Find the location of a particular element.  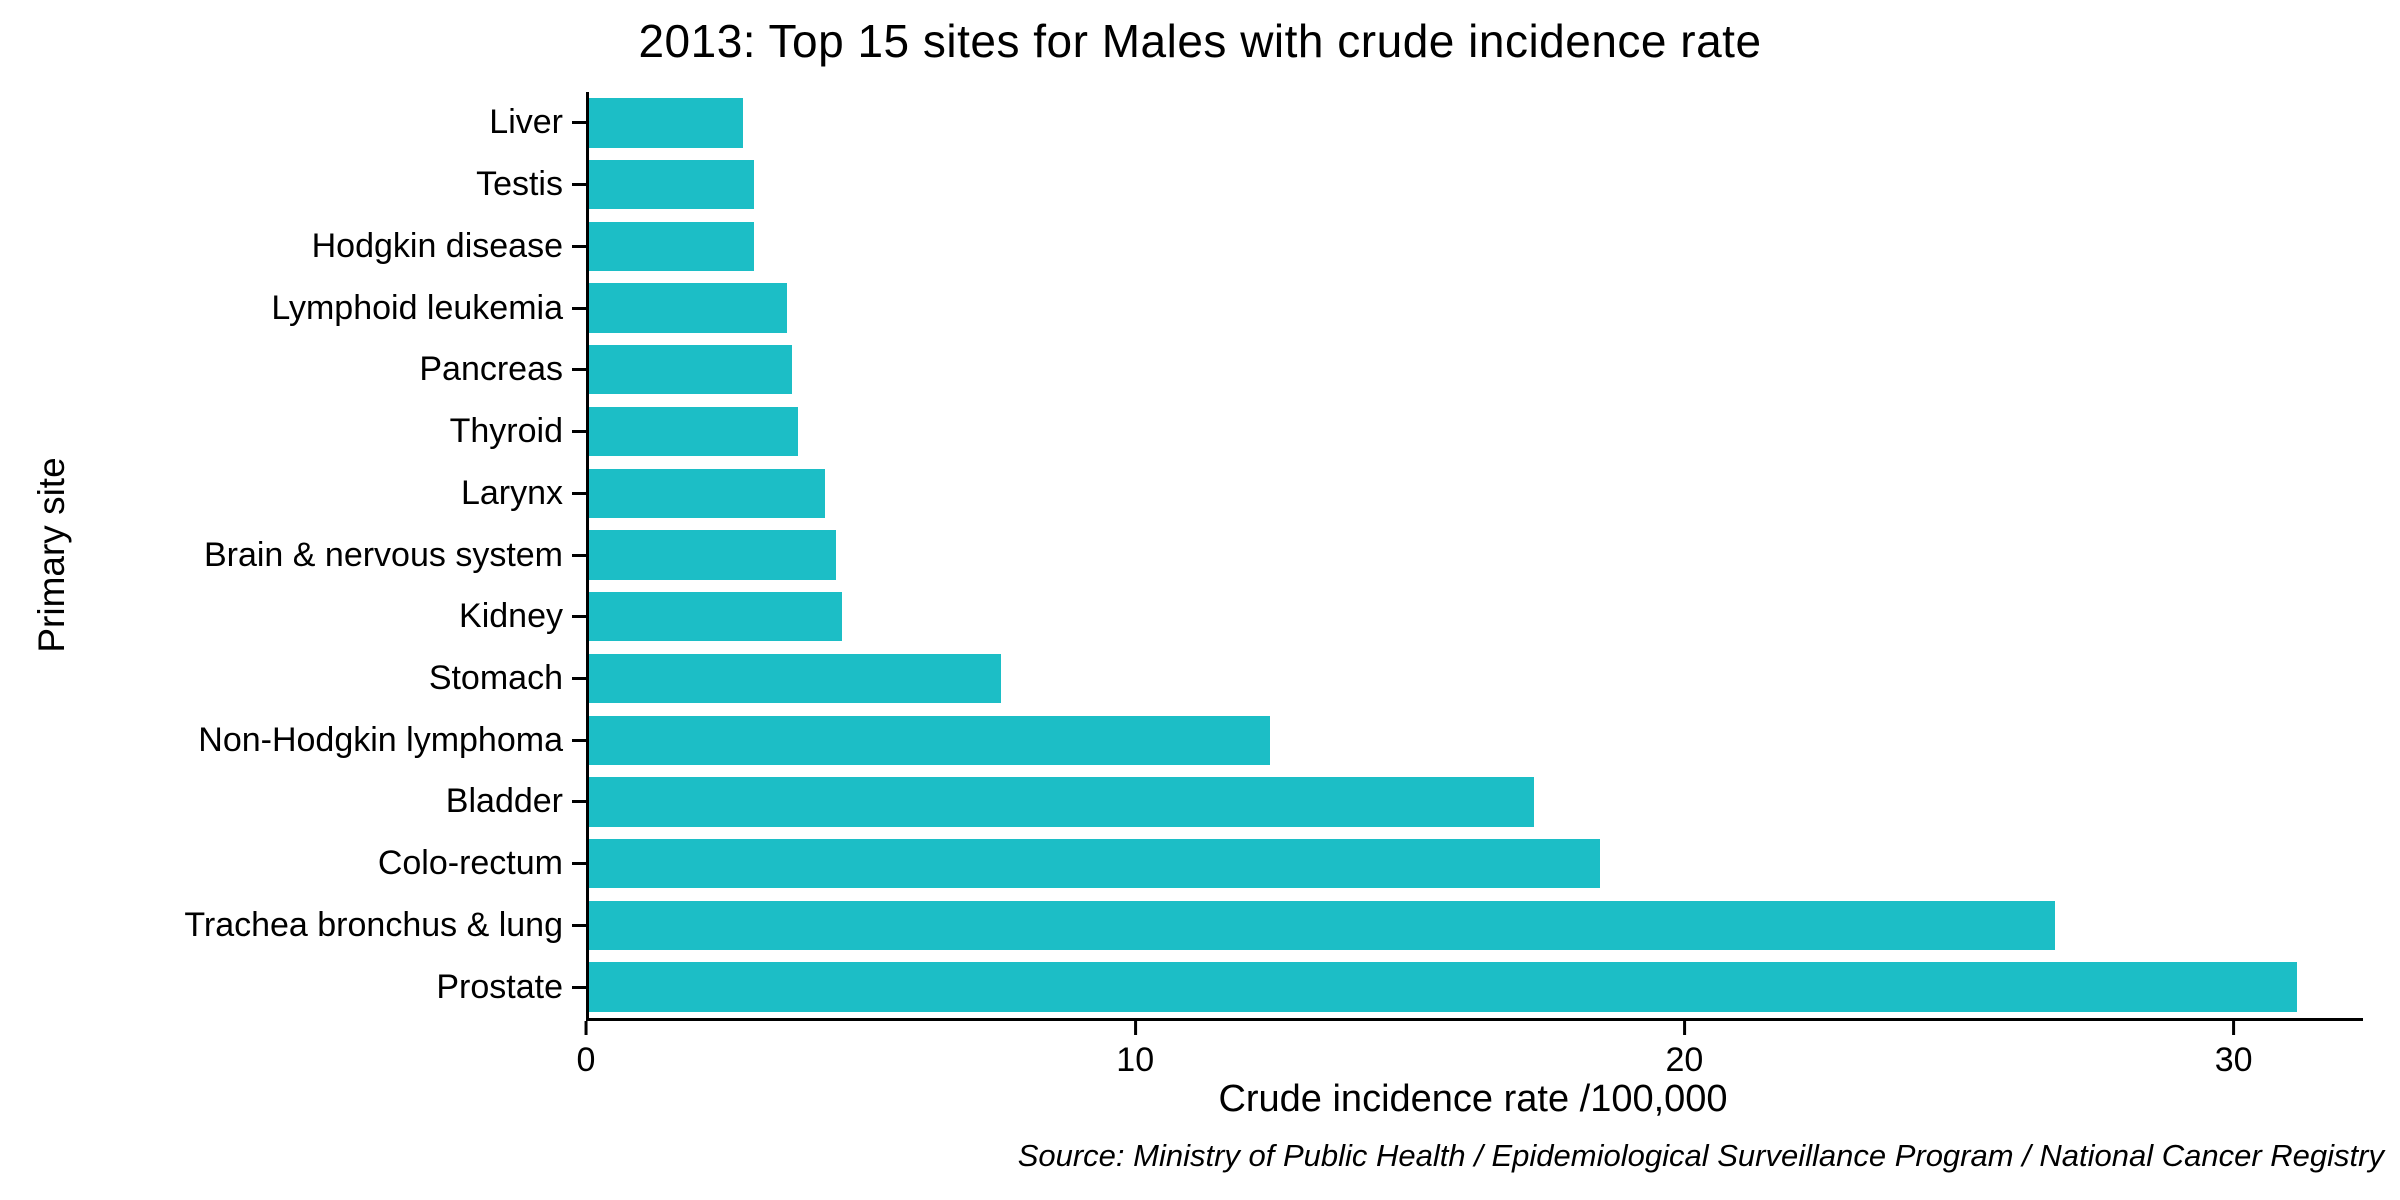

y-axis-label-row: Kidney is located at coordinates (293, 617).